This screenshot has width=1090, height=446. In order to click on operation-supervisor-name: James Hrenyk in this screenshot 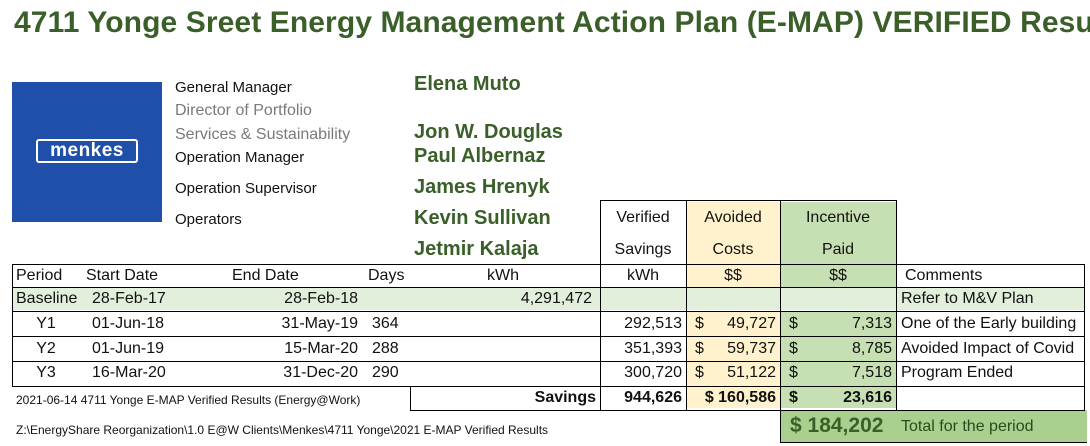, I will do `click(482, 187)`.